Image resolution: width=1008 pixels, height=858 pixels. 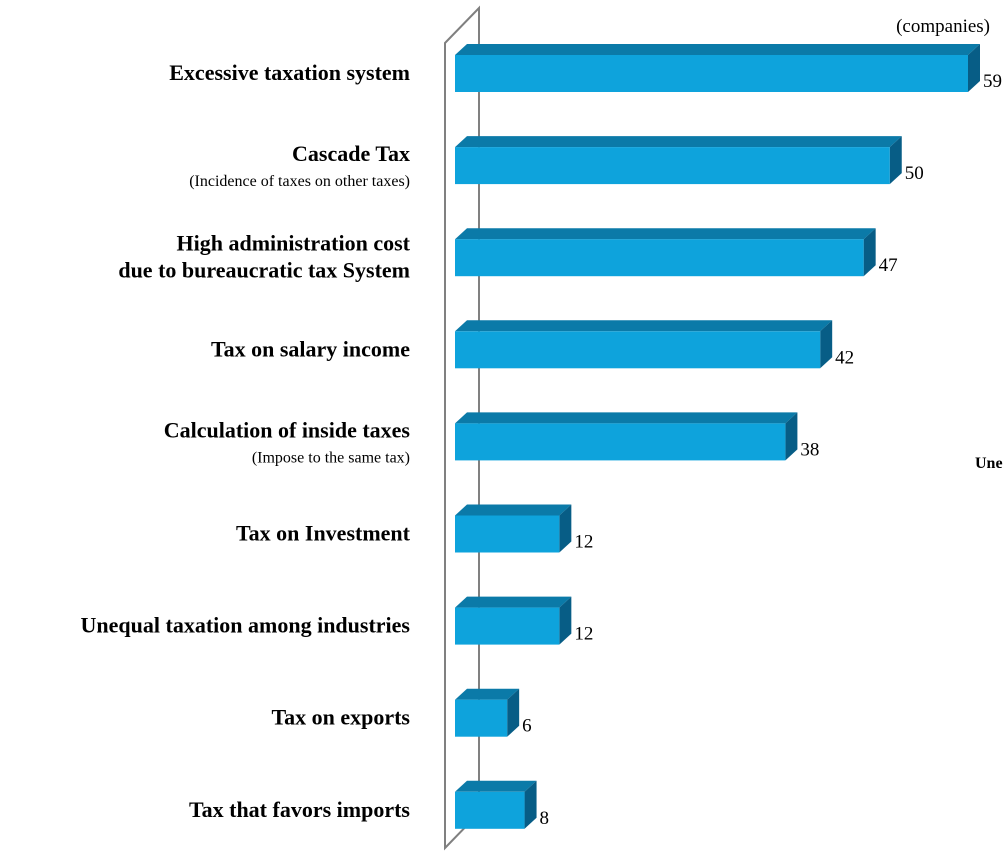 What do you see at coordinates (992, 81) in the screenshot?
I see `value-label: 59` at bounding box center [992, 81].